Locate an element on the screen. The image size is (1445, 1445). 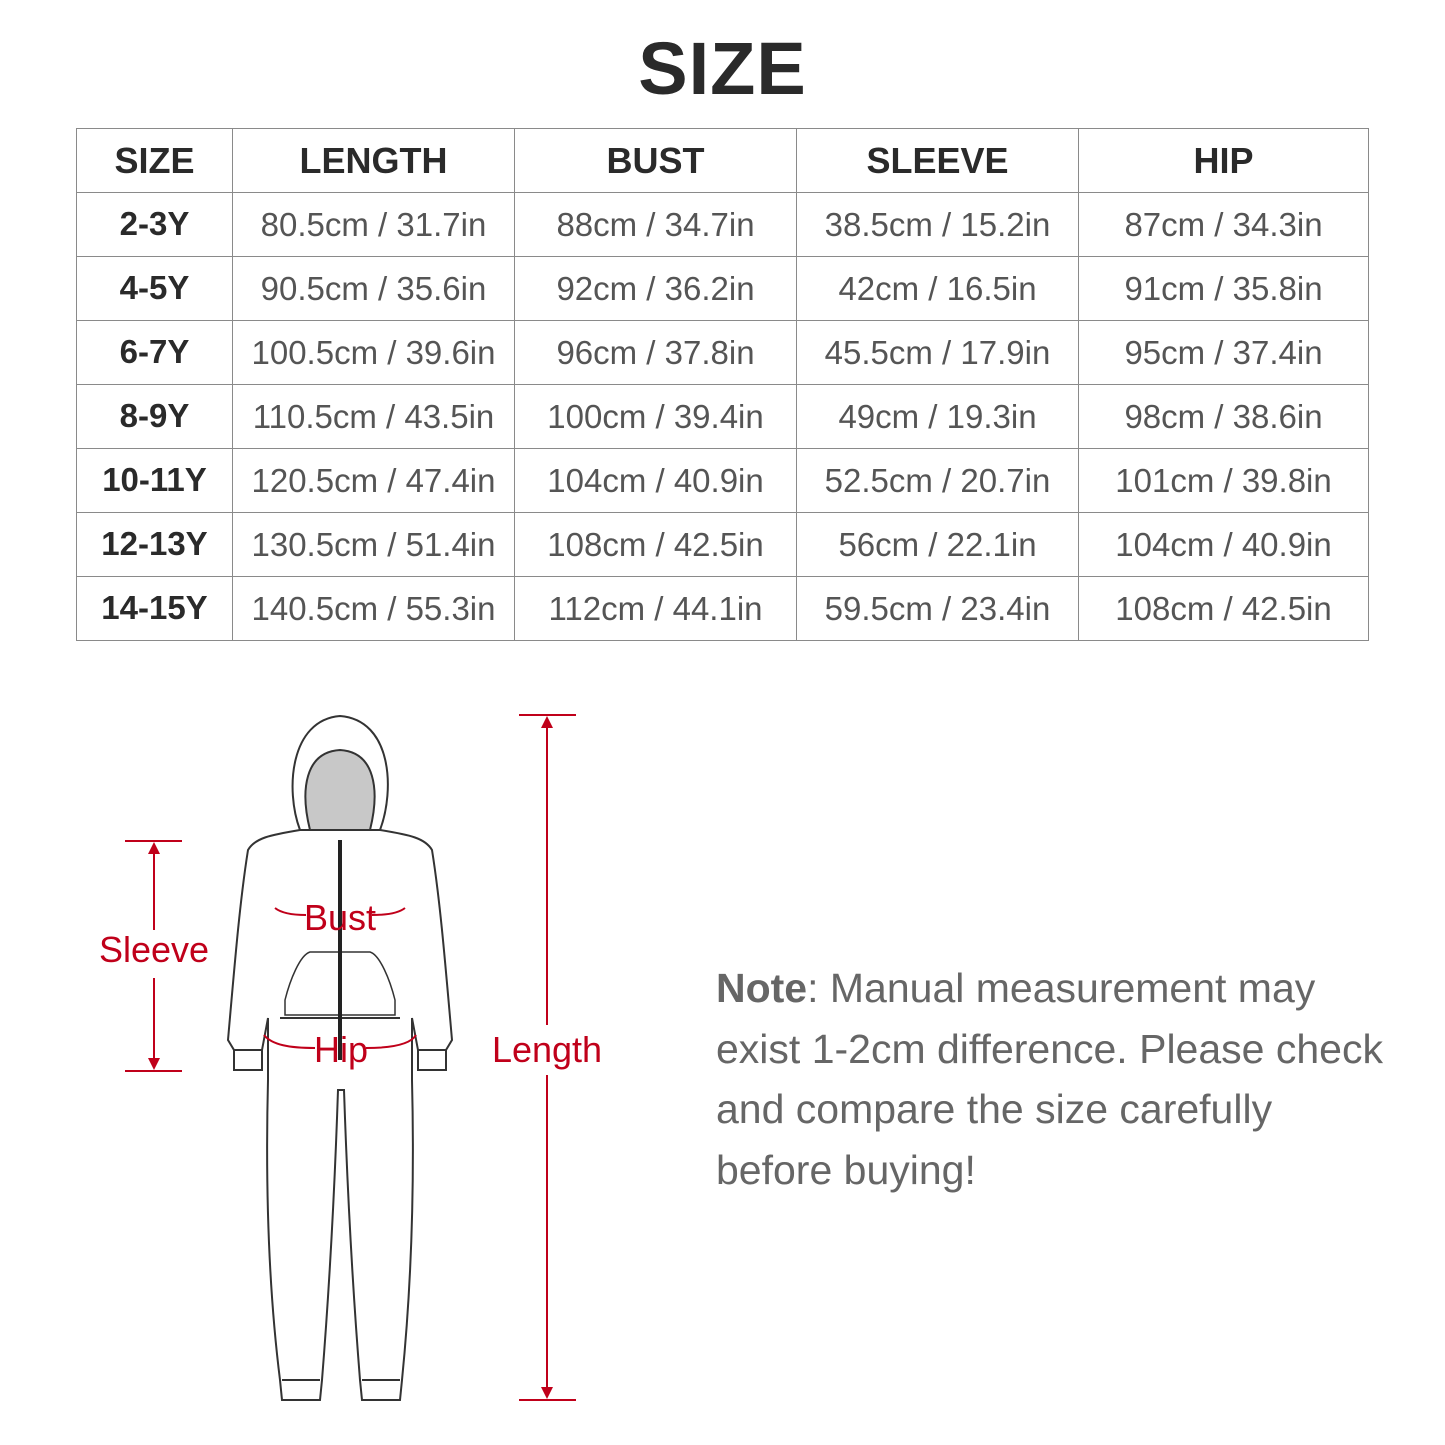
measurement-cell: 98cm / 38.6in is located at coordinates (1223, 416).